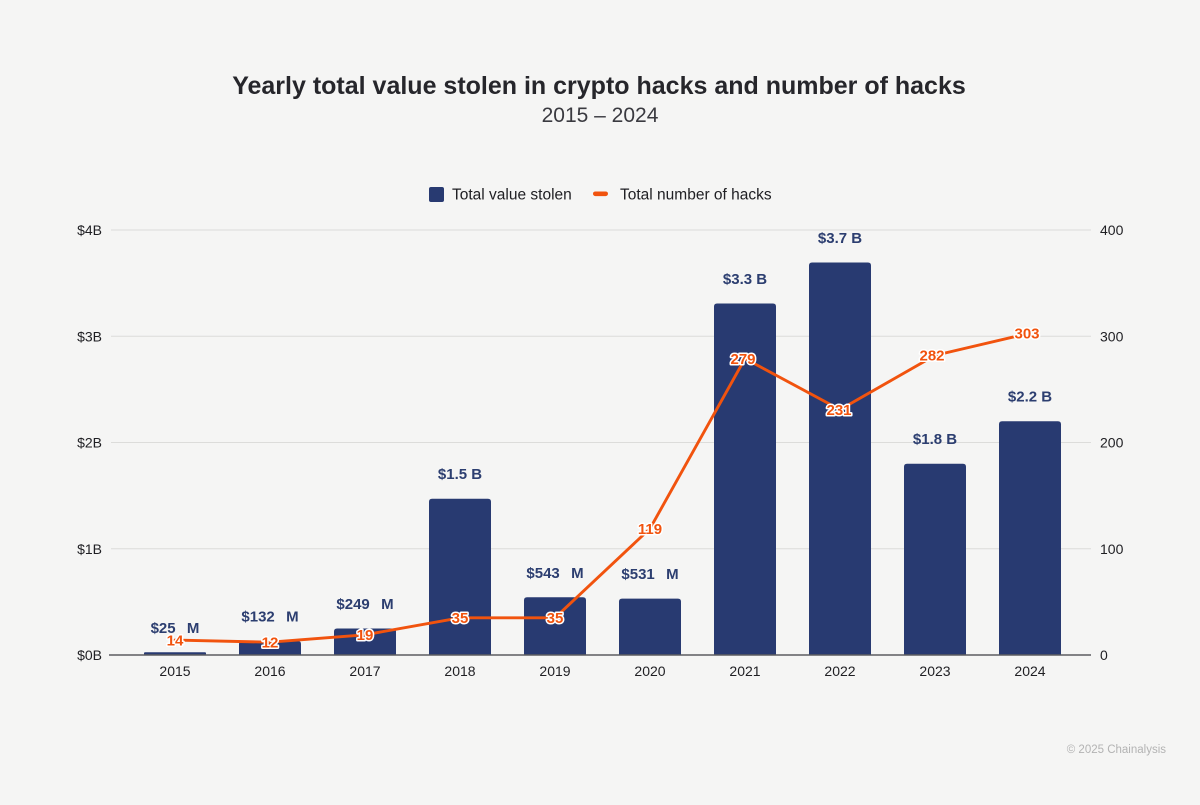 The height and width of the screenshot is (805, 1200). What do you see at coordinates (365, 635) in the screenshot?
I see `svg-text: 19` at bounding box center [365, 635].